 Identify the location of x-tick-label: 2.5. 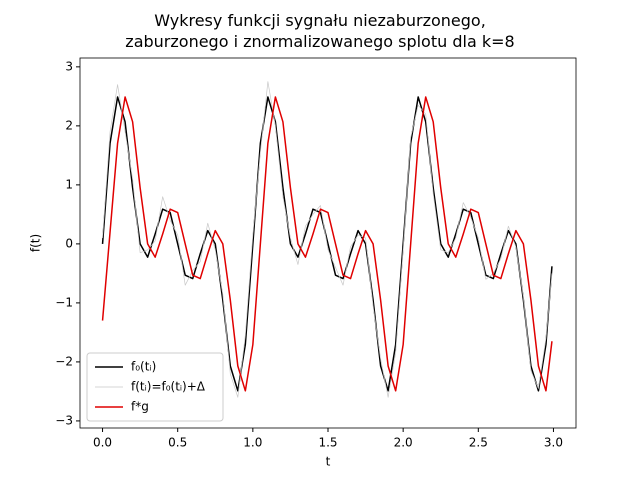
(478, 443).